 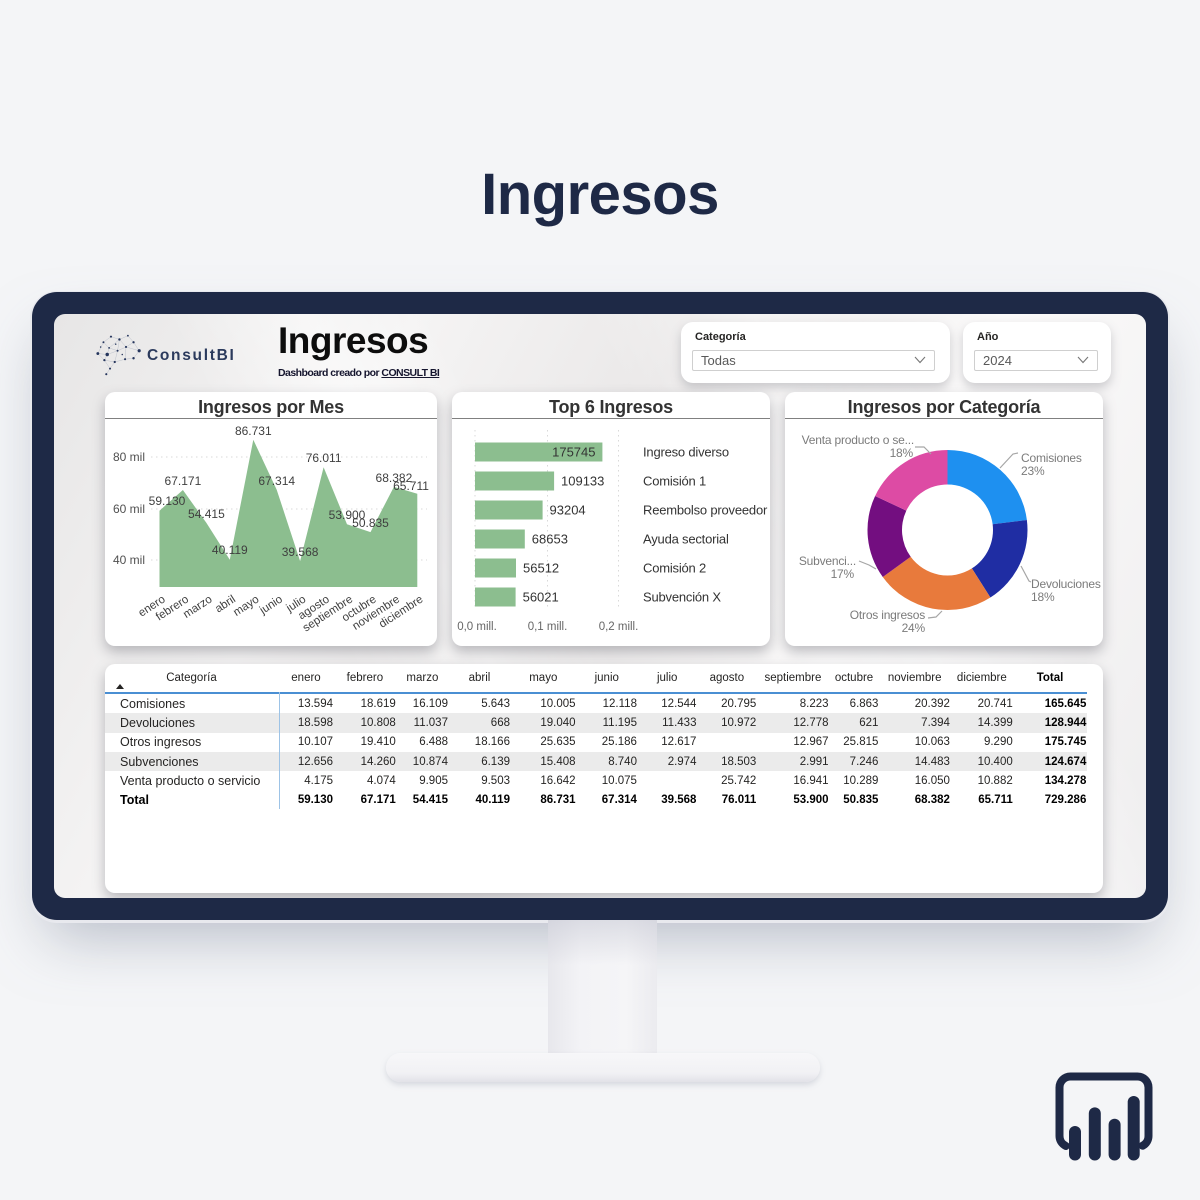 I want to click on svg-text: 60 mil, so click(x=129, y=509).